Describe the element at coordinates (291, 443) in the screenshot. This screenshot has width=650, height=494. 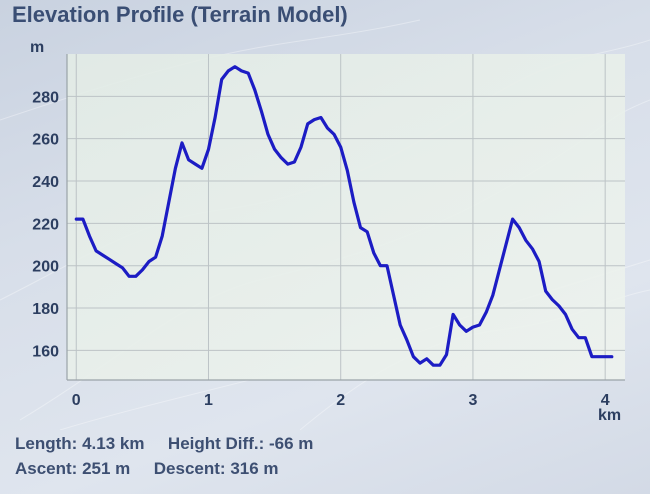
I see `height-diff-value: -66 m` at that location.